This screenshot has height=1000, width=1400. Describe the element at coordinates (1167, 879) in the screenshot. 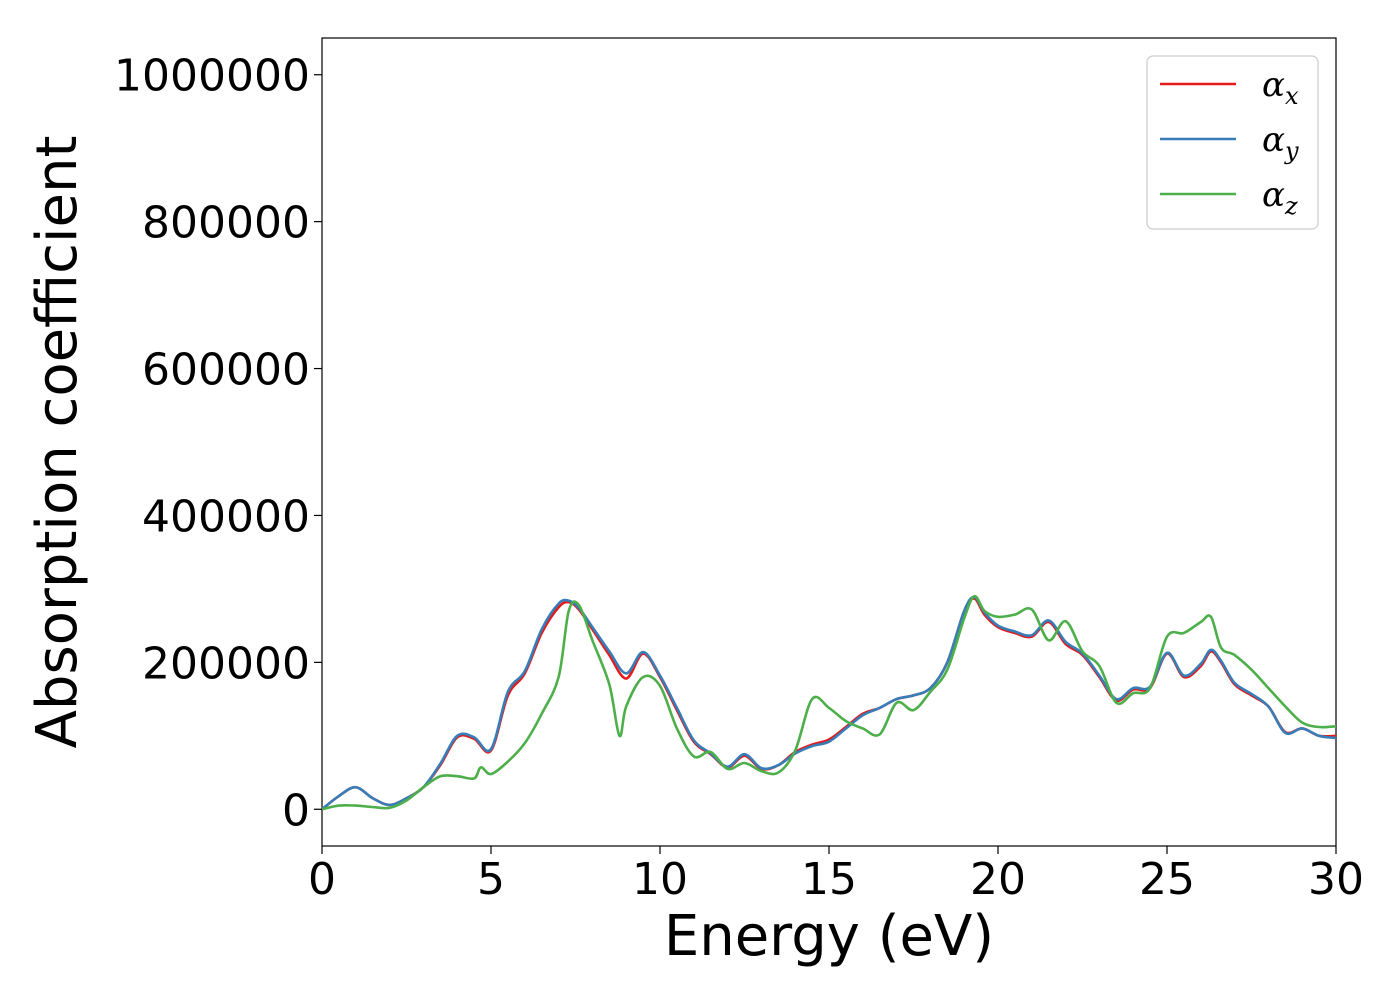

I see `x-tick-label: 25` at that location.